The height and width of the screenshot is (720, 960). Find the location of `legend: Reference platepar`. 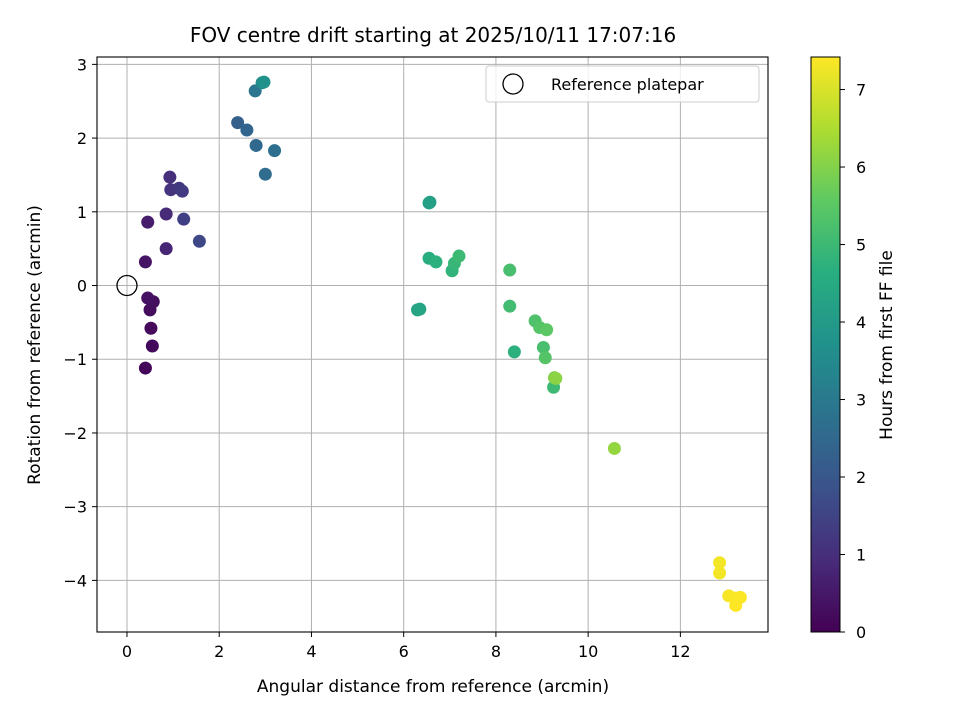

legend: Reference platepar is located at coordinates (622, 84).